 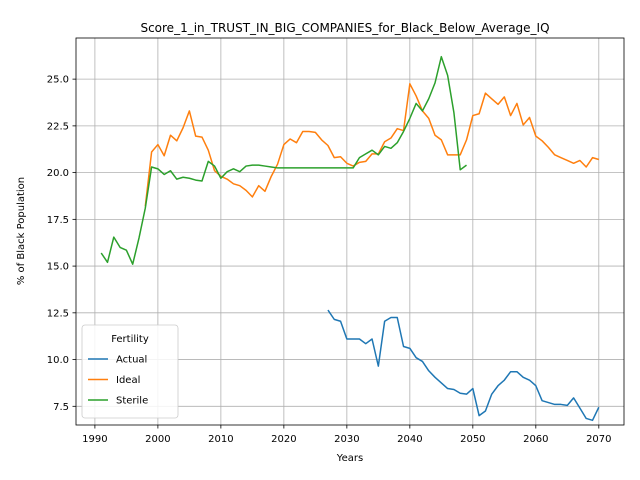 What do you see at coordinates (535, 439) in the screenshot?
I see `x-tick-label: 2060` at bounding box center [535, 439].